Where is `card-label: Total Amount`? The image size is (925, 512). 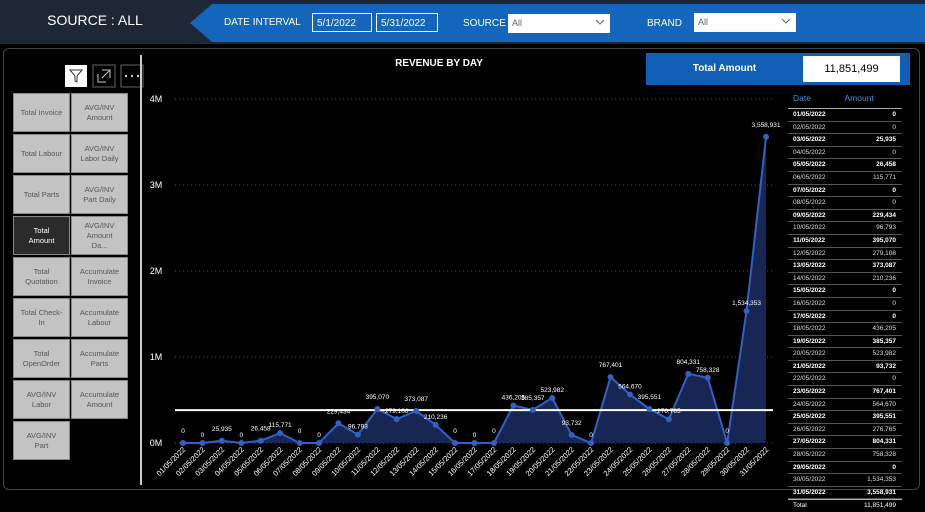
card-label: Total Amount is located at coordinates (724, 68).